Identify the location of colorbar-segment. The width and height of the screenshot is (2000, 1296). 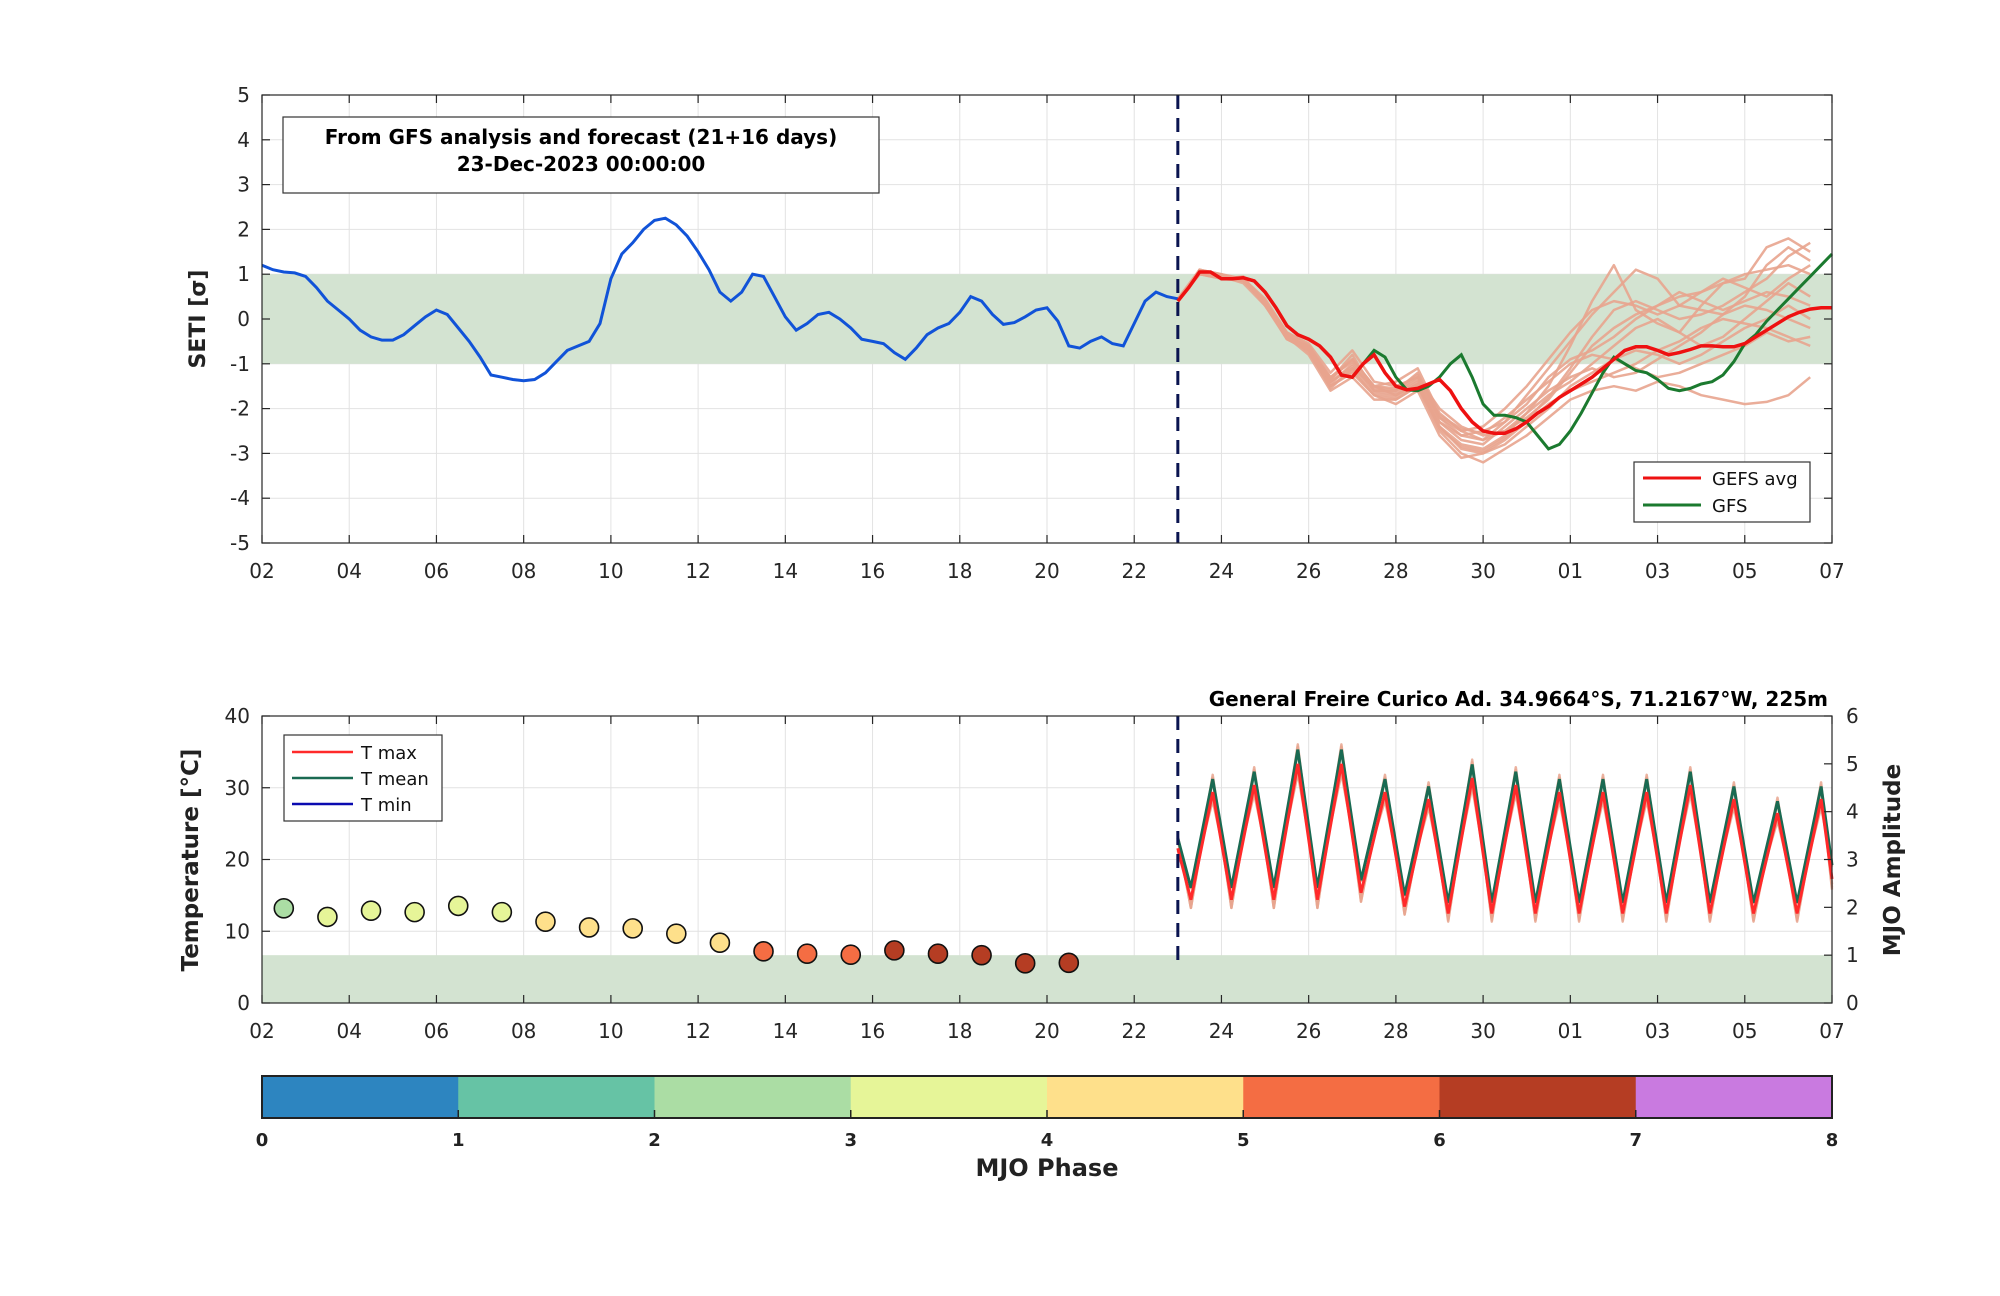
(949, 1097).